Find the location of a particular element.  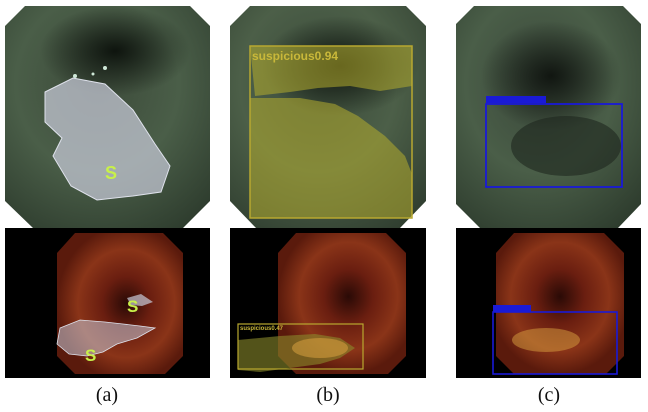

endoscopy-image-c-bottom is located at coordinates (548, 303).